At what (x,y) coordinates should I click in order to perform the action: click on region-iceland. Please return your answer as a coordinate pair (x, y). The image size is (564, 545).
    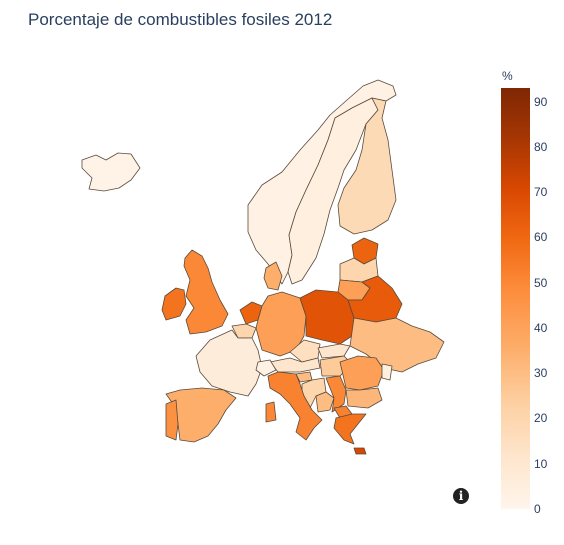
    Looking at the image, I should click on (111, 172).